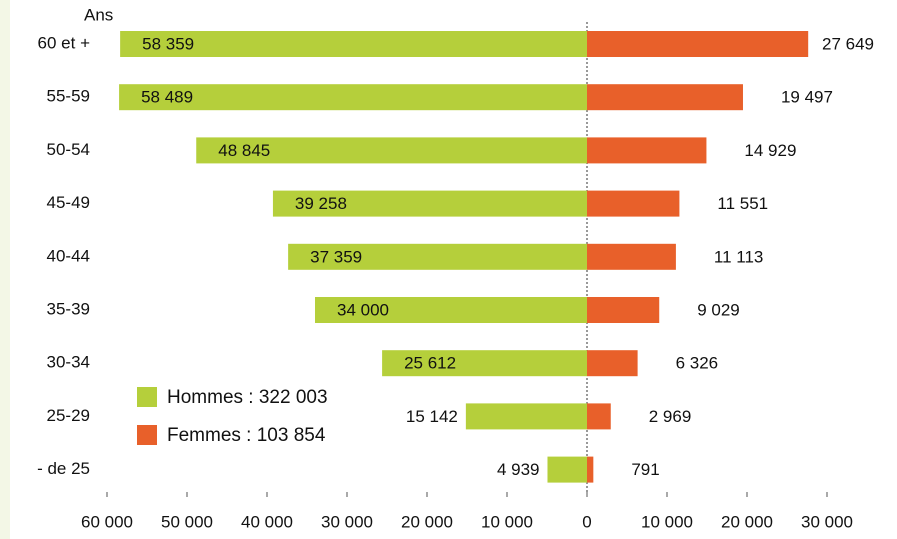 The width and height of the screenshot is (897, 539). What do you see at coordinates (246, 435) in the screenshot?
I see `legend-label: Femmes : 103 854` at bounding box center [246, 435].